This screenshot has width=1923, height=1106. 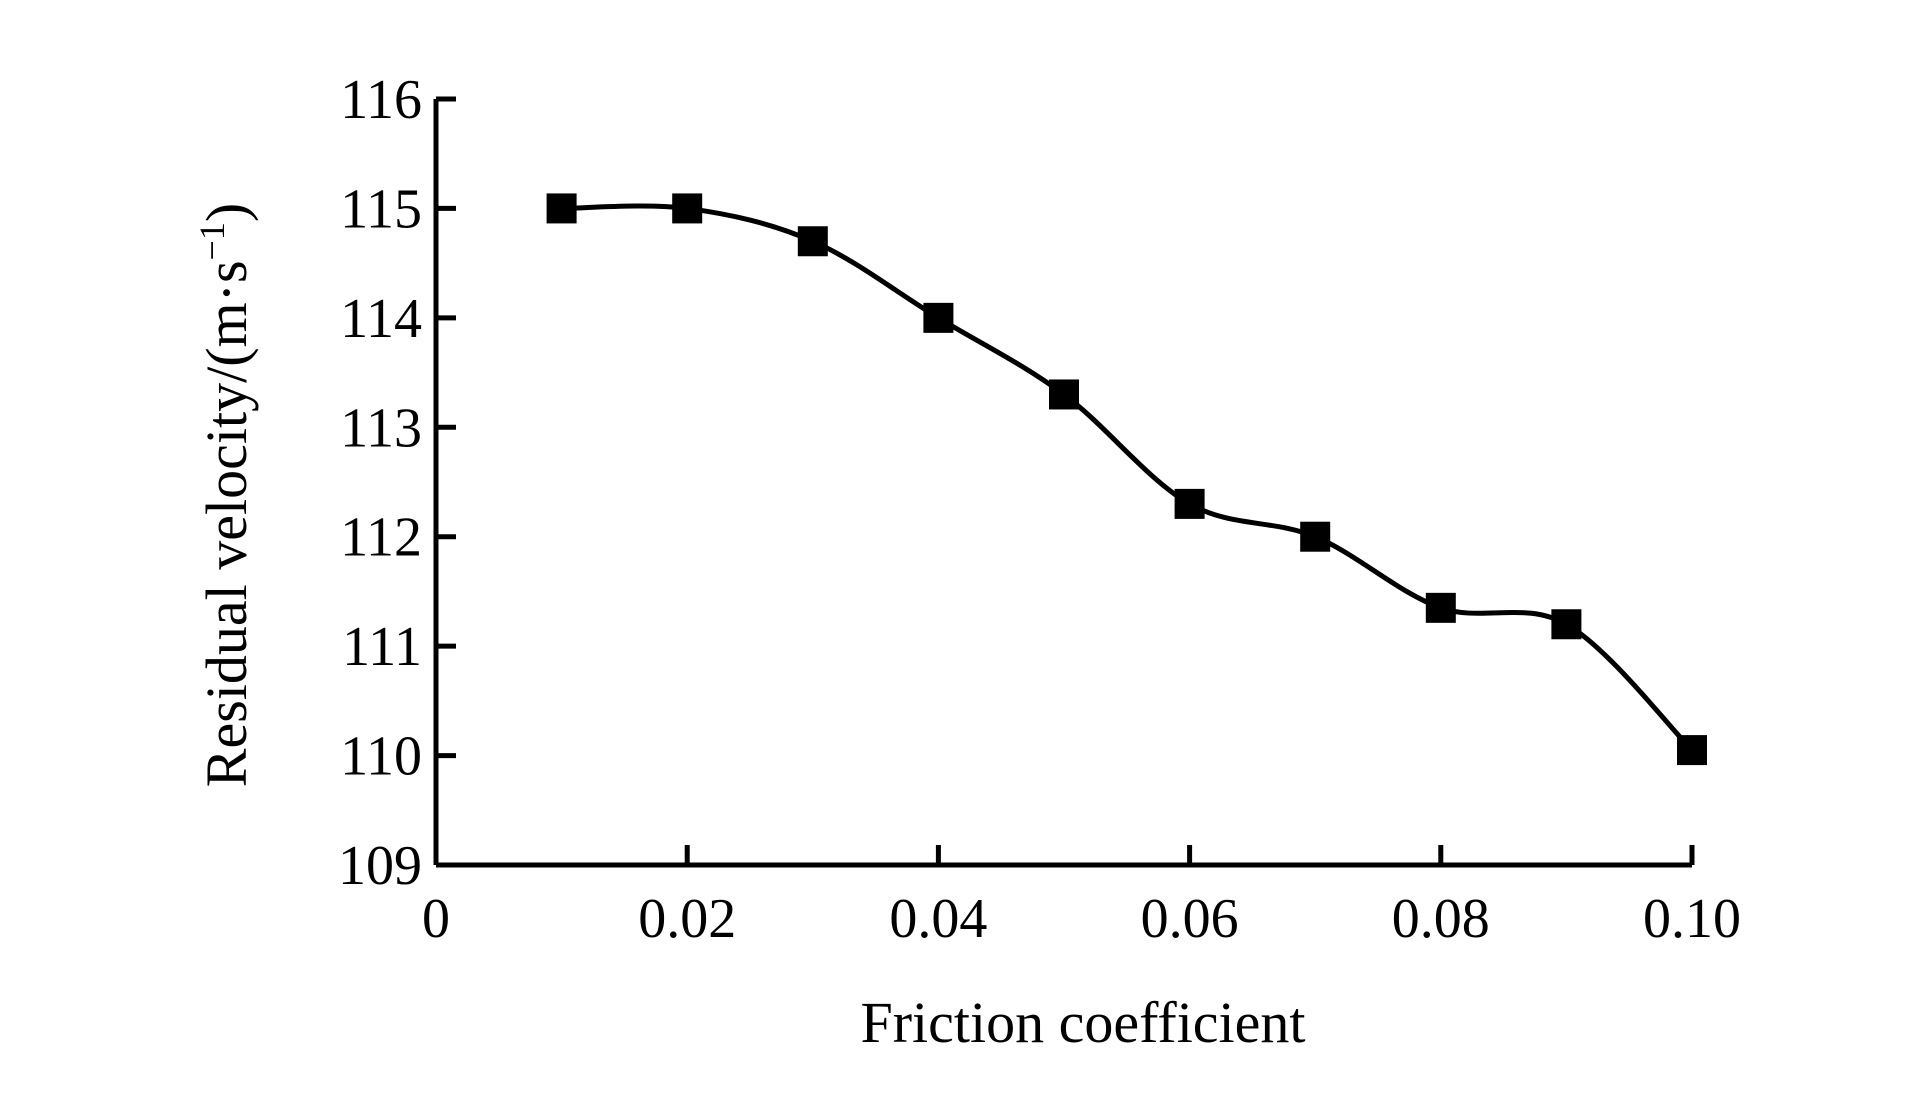 What do you see at coordinates (1081, 897) in the screenshot?
I see `x-axis-ticks: 0 0.02 0.04 0.06 0.08 0.10` at bounding box center [1081, 897].